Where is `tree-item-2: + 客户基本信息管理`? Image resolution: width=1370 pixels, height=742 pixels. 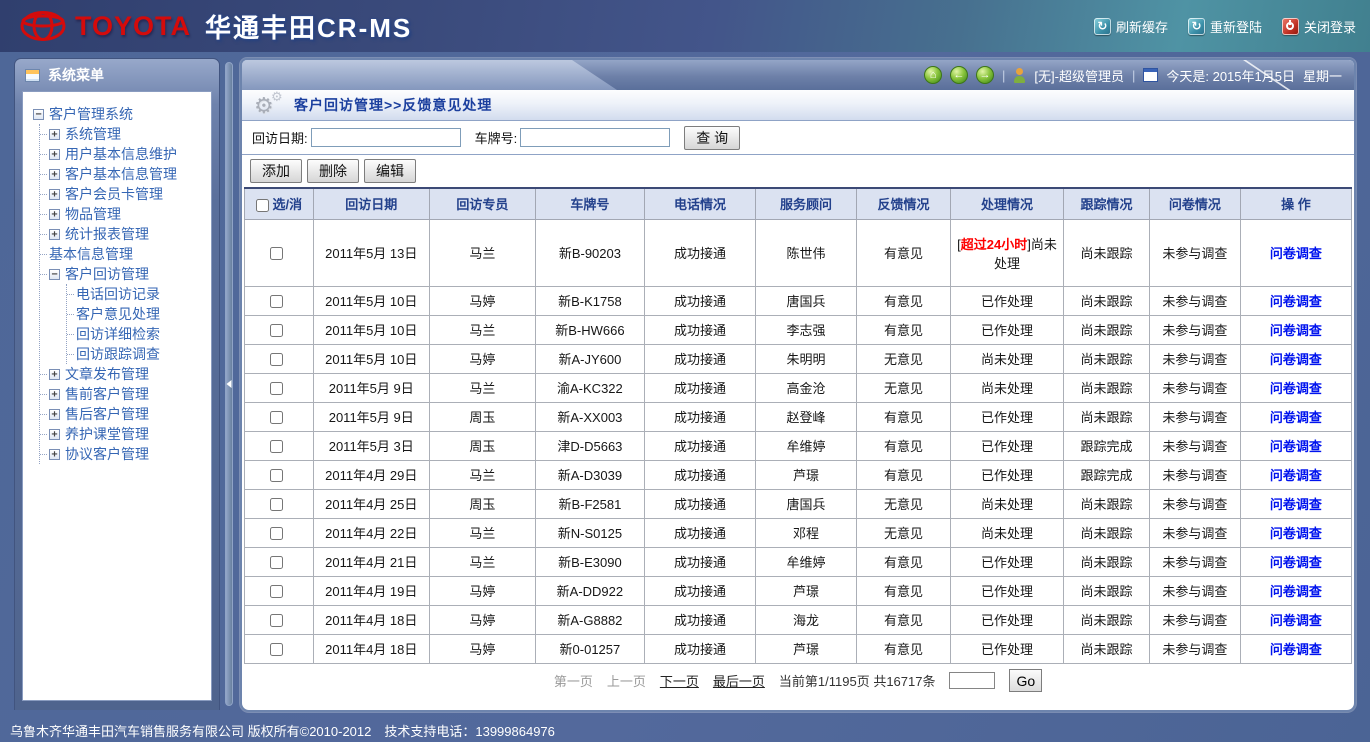 tree-item-2: + 客户基本信息管理 is located at coordinates (123, 174).